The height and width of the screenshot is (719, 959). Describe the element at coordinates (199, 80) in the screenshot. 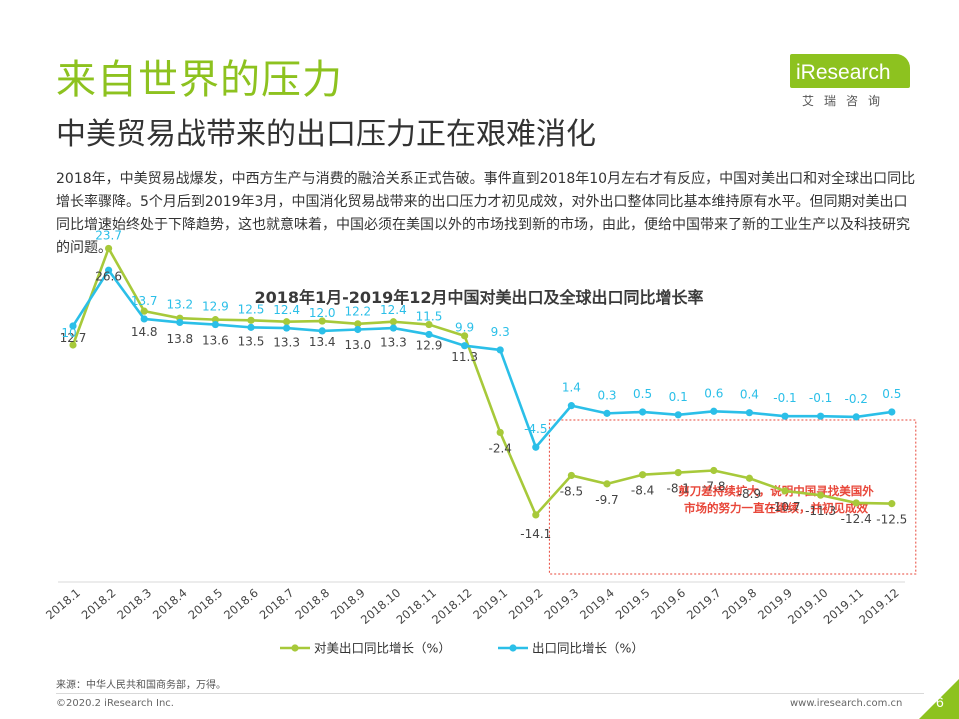

I see `page-title: 来自世界的压力` at that location.